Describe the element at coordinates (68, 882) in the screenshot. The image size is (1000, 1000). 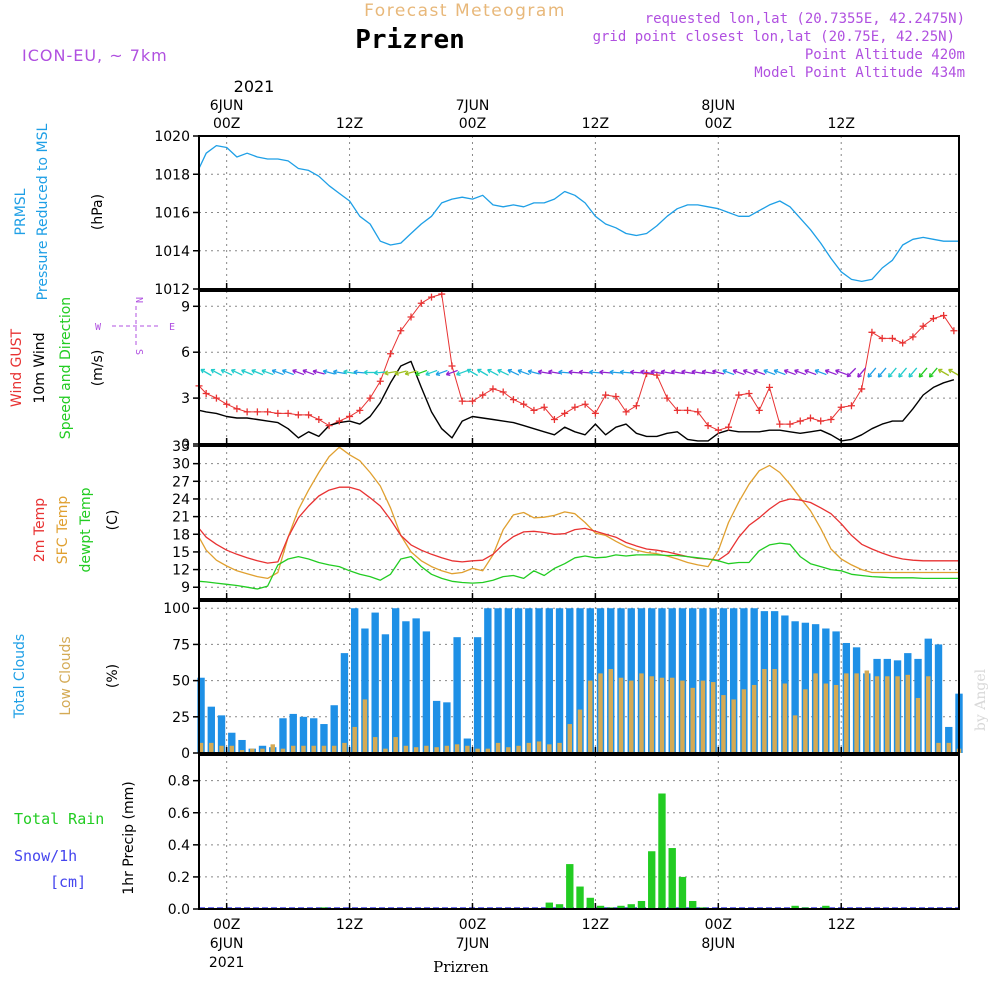
I see `snow-unit: [cm]` at that location.